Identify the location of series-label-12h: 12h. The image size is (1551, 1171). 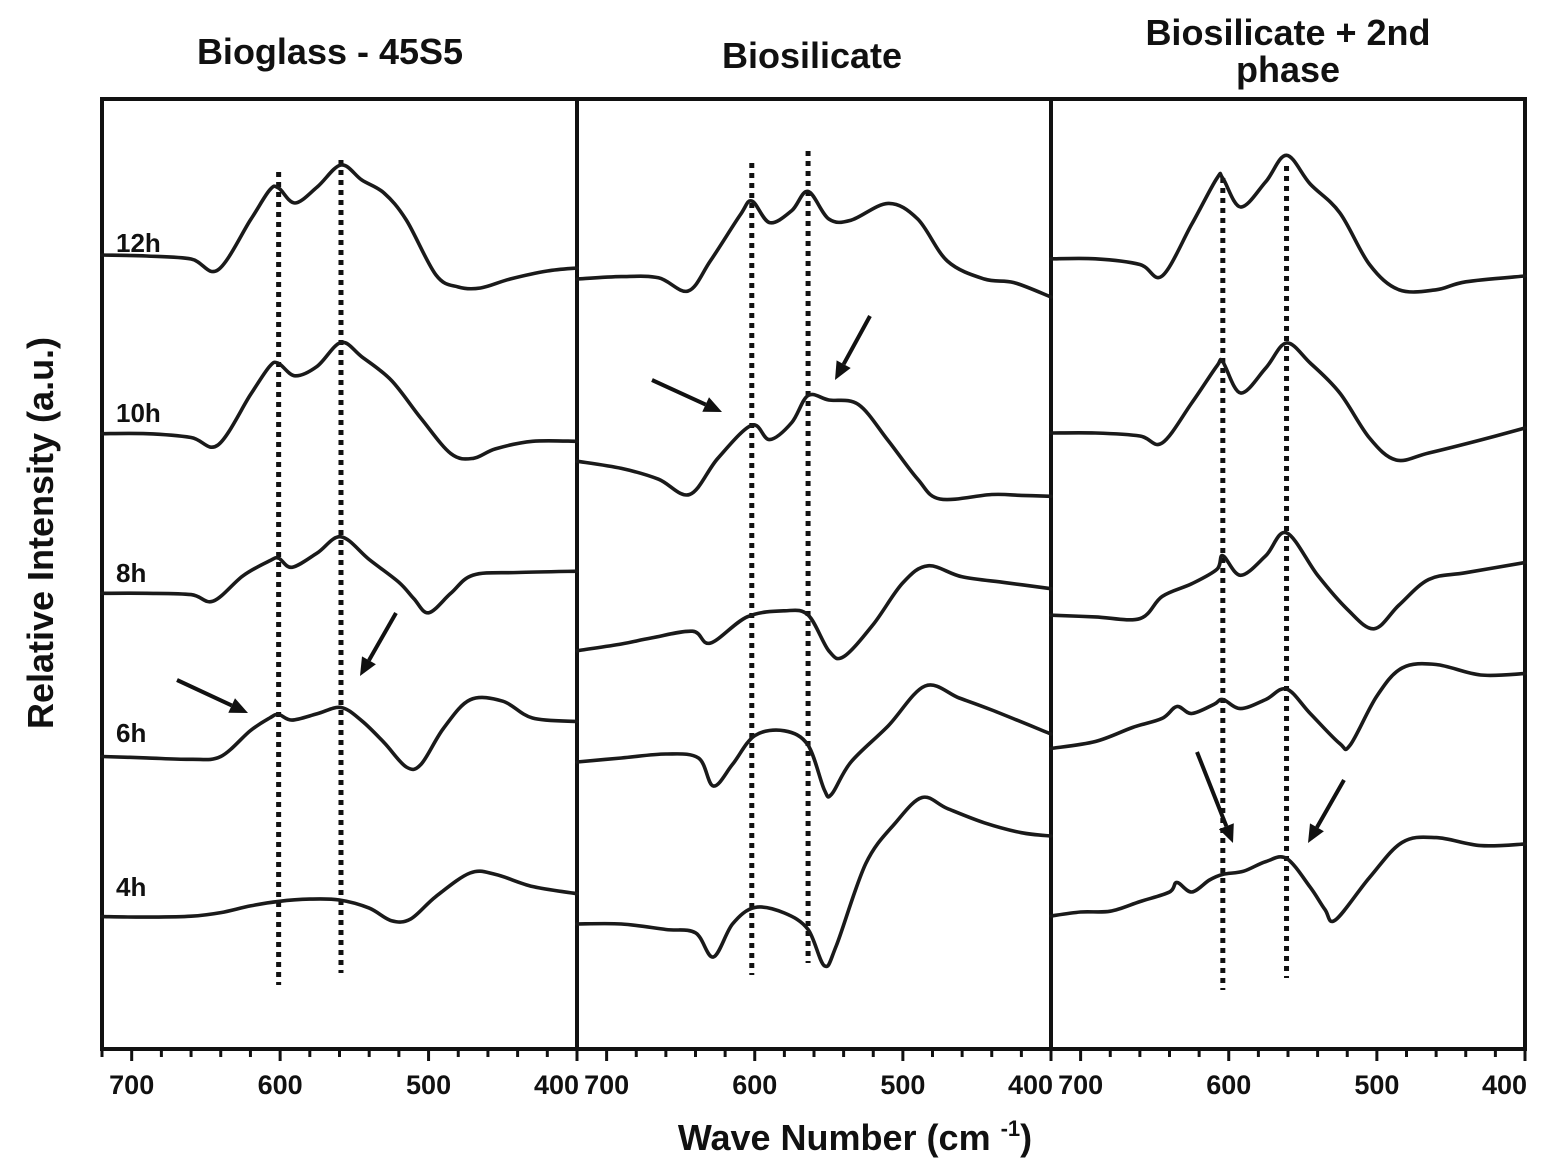
(138, 243).